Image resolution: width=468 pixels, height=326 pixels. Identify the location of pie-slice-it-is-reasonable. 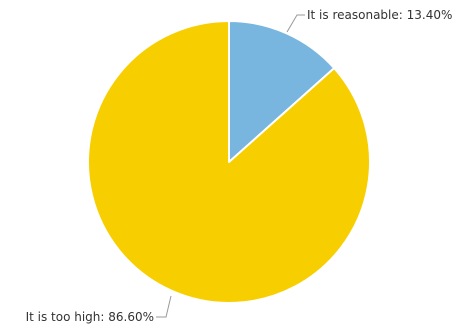
(282, 91).